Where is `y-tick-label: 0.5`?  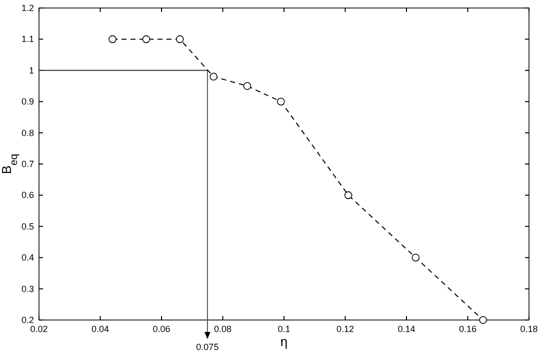 y-tick-label: 0.5 is located at coordinates (27, 226).